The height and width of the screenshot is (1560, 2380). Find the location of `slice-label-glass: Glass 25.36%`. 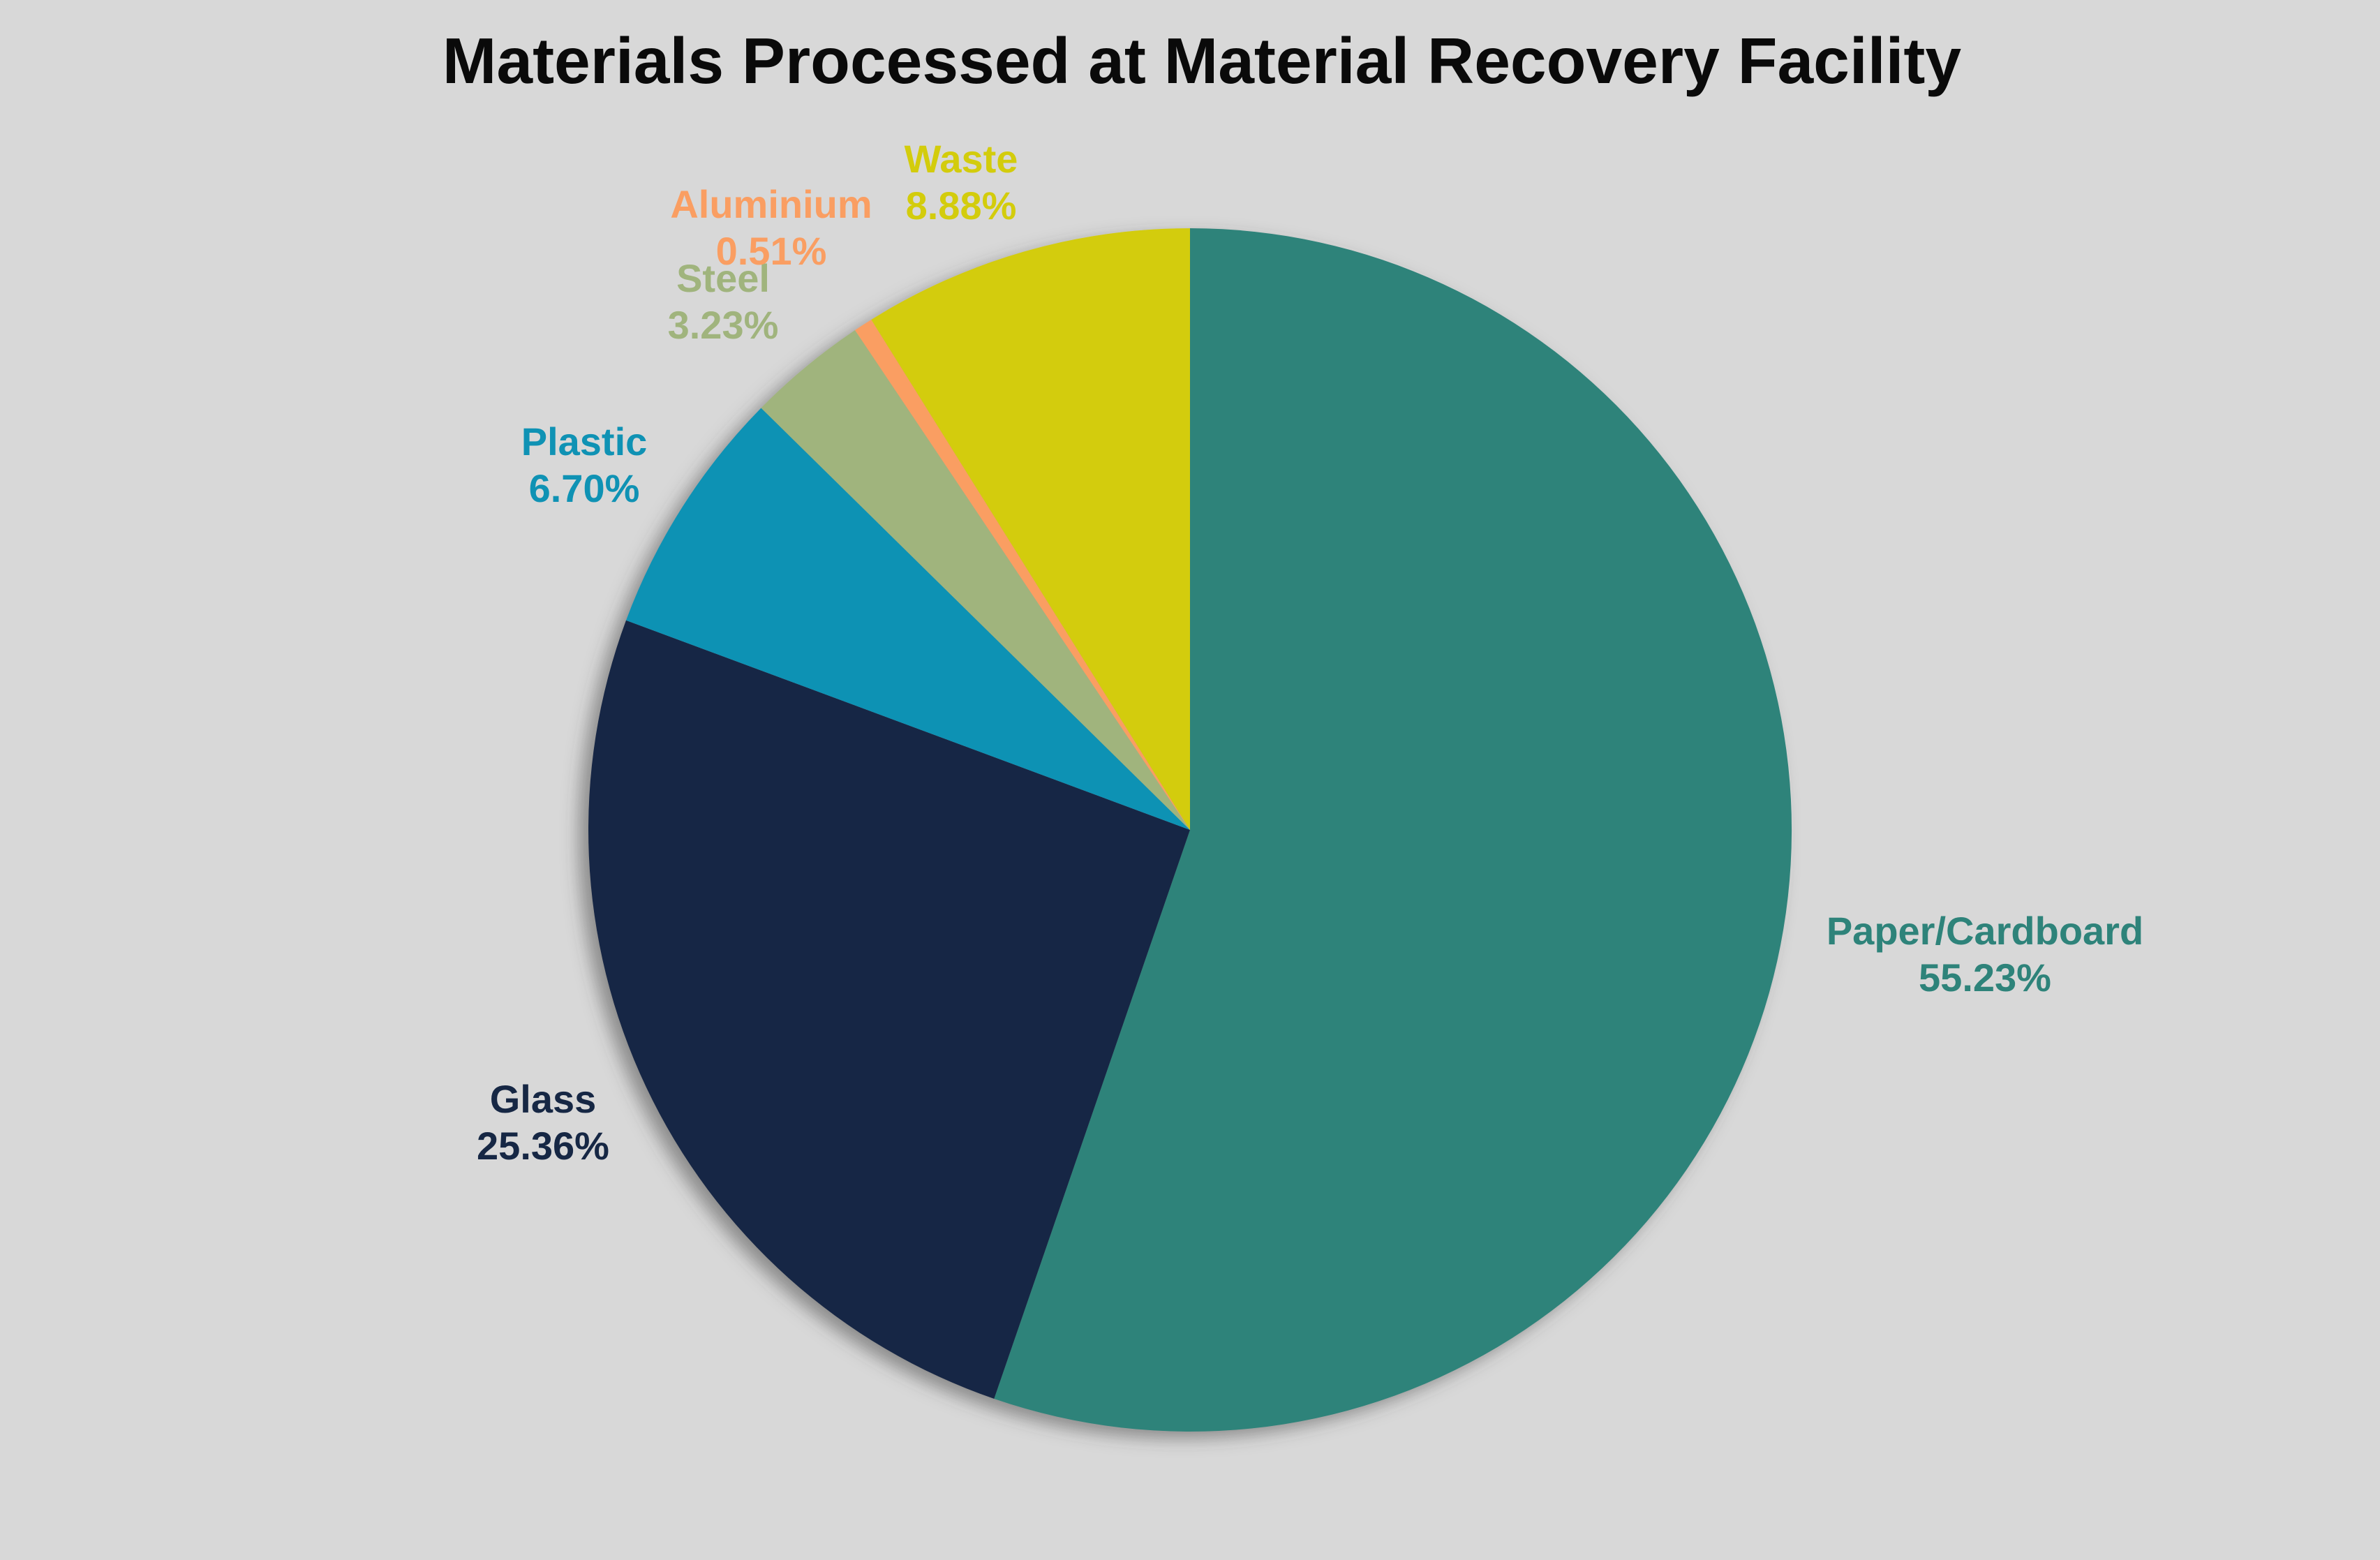

slice-label-glass: Glass 25.36% is located at coordinates (543, 1122).